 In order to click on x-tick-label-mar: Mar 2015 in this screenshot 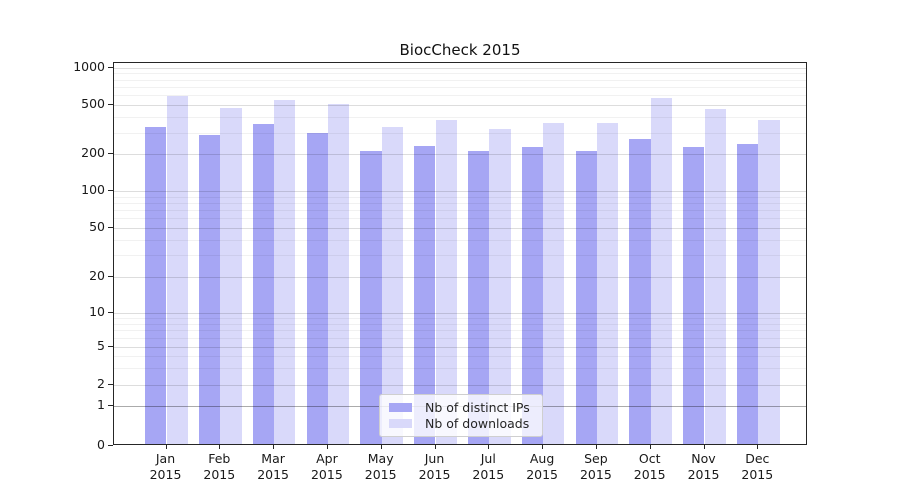, I will do `click(273, 466)`.